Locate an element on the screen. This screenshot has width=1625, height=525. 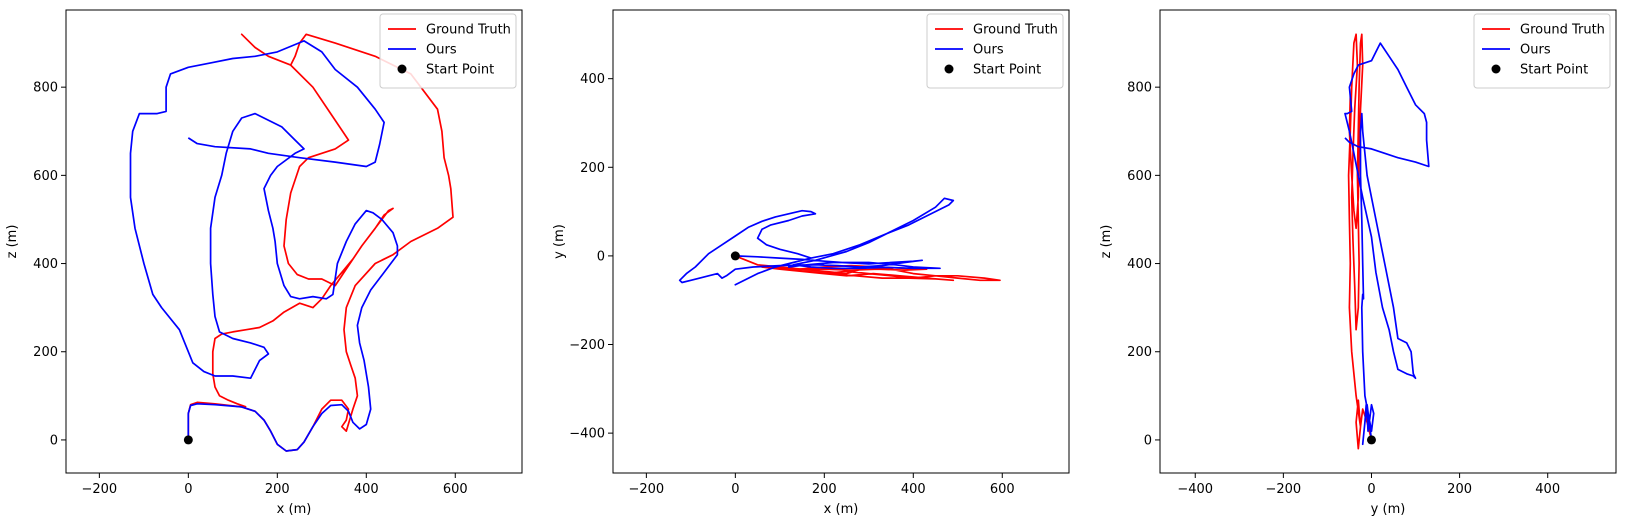
y-axis-label: y (m) is located at coordinates (559, 241).